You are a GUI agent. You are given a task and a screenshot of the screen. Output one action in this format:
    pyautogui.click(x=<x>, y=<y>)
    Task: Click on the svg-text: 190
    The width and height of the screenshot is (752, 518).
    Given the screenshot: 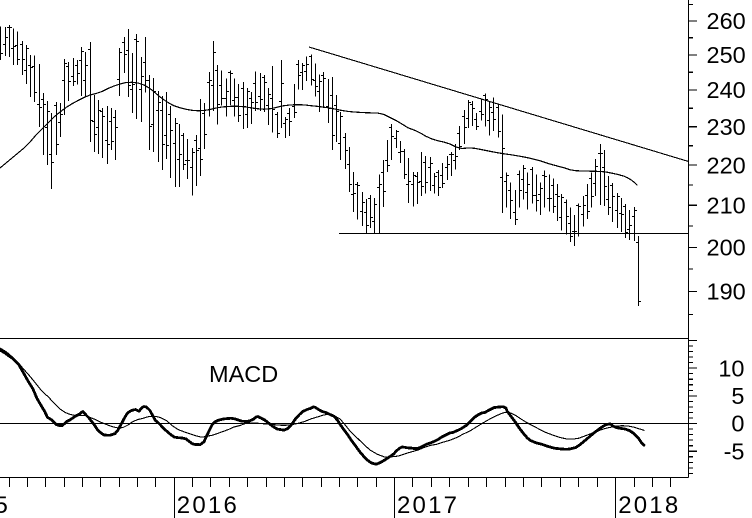 What is the action you would take?
    pyautogui.click(x=726, y=292)
    